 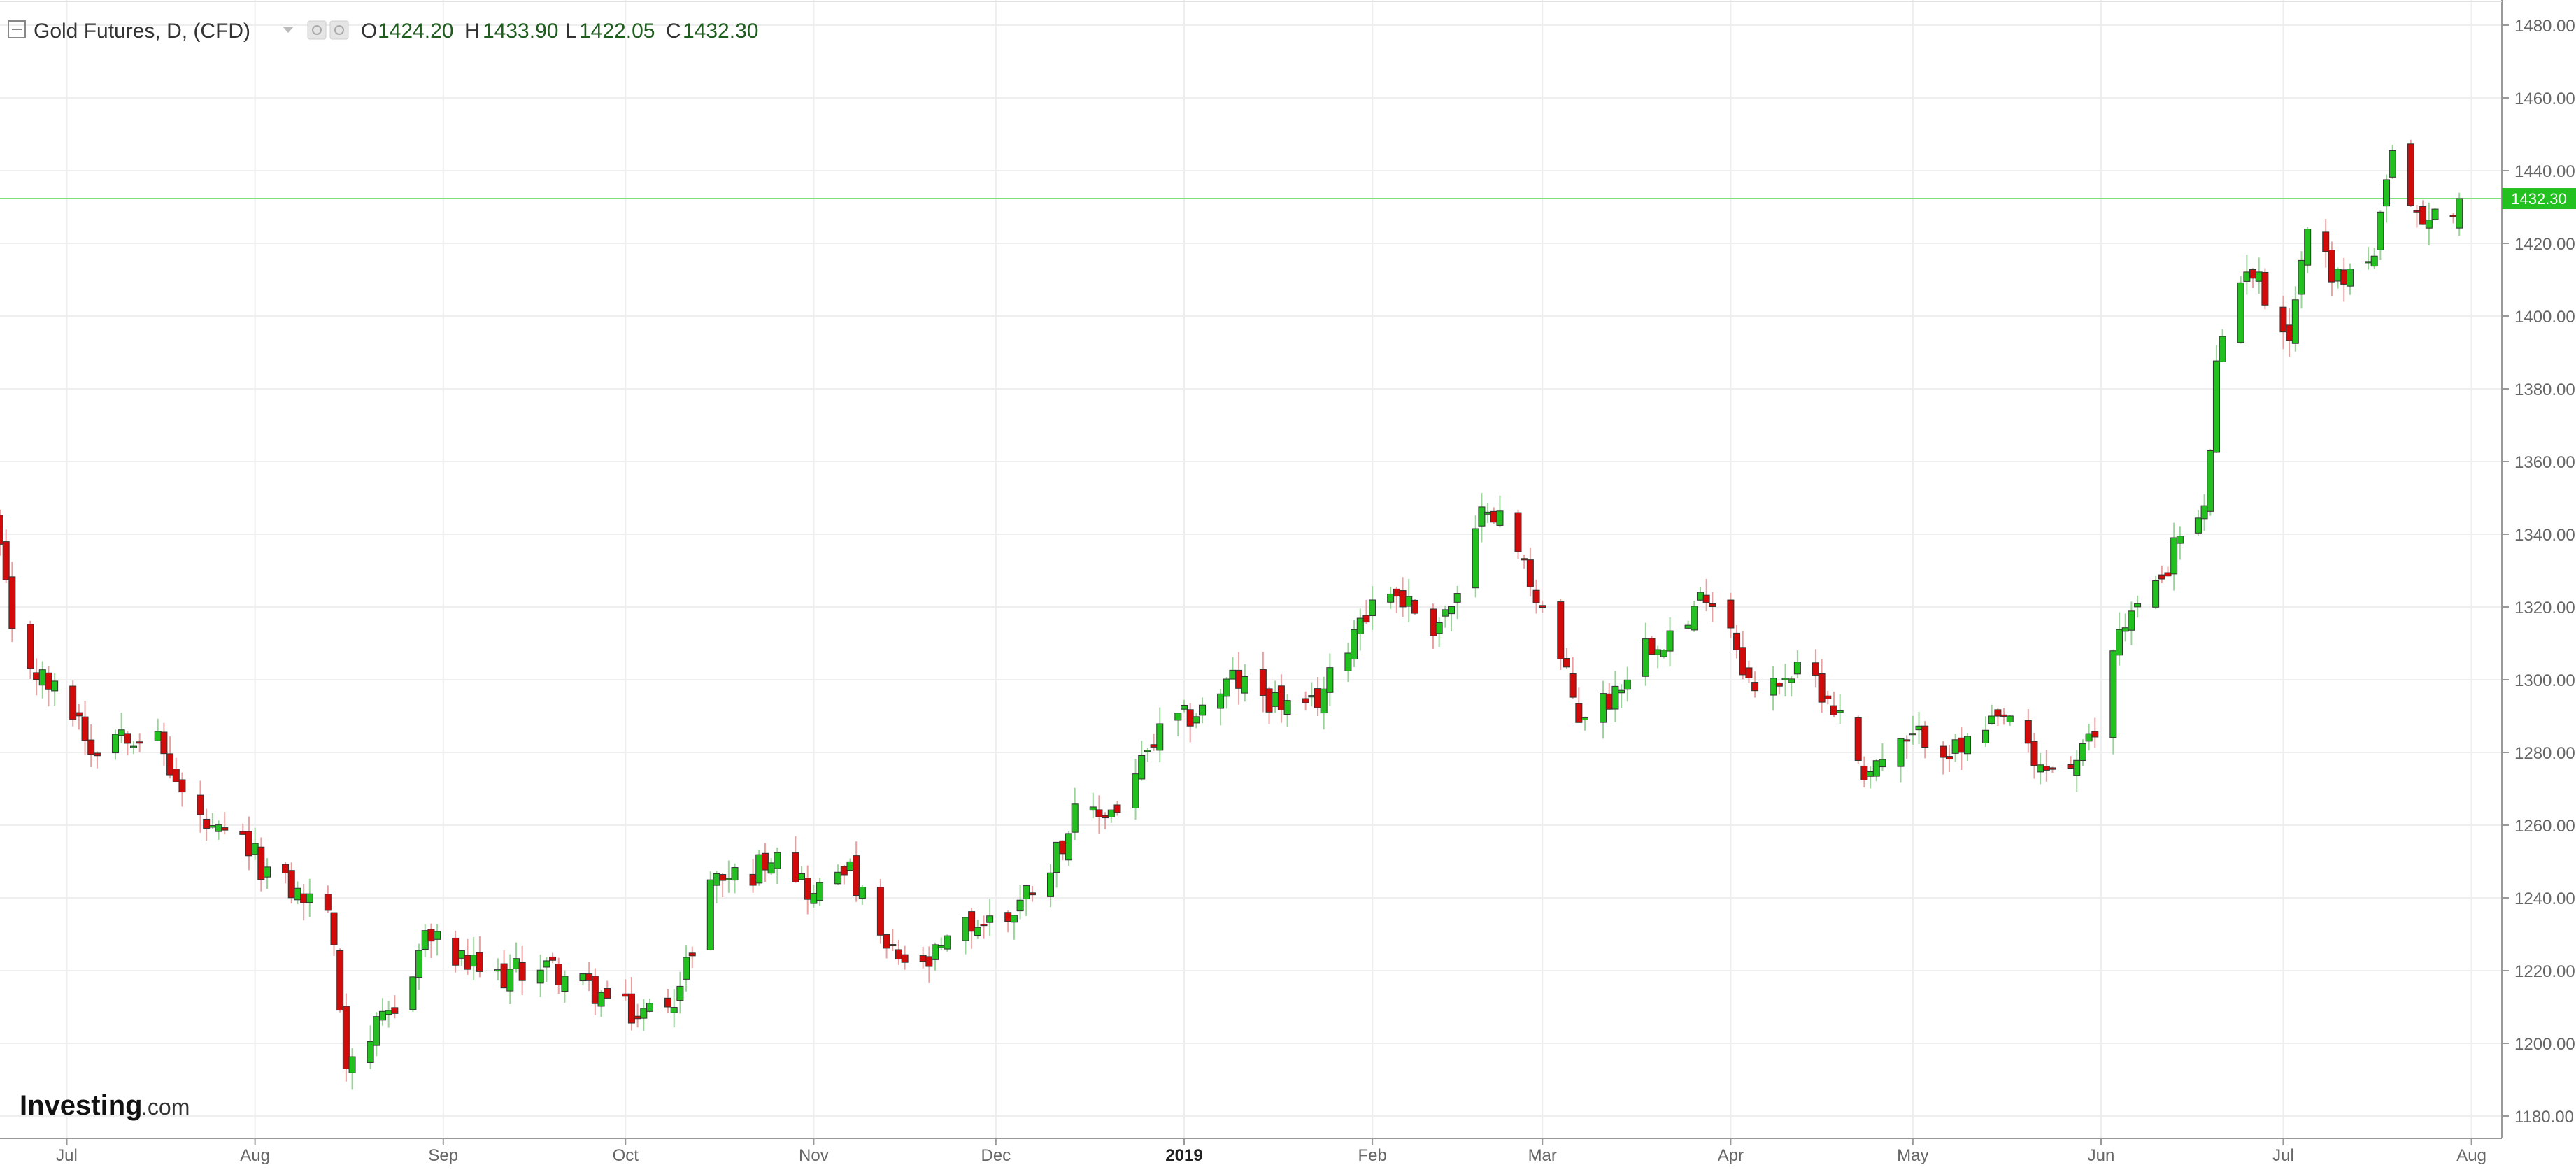 I want to click on collapse-toggle-icon, so click(x=17, y=29).